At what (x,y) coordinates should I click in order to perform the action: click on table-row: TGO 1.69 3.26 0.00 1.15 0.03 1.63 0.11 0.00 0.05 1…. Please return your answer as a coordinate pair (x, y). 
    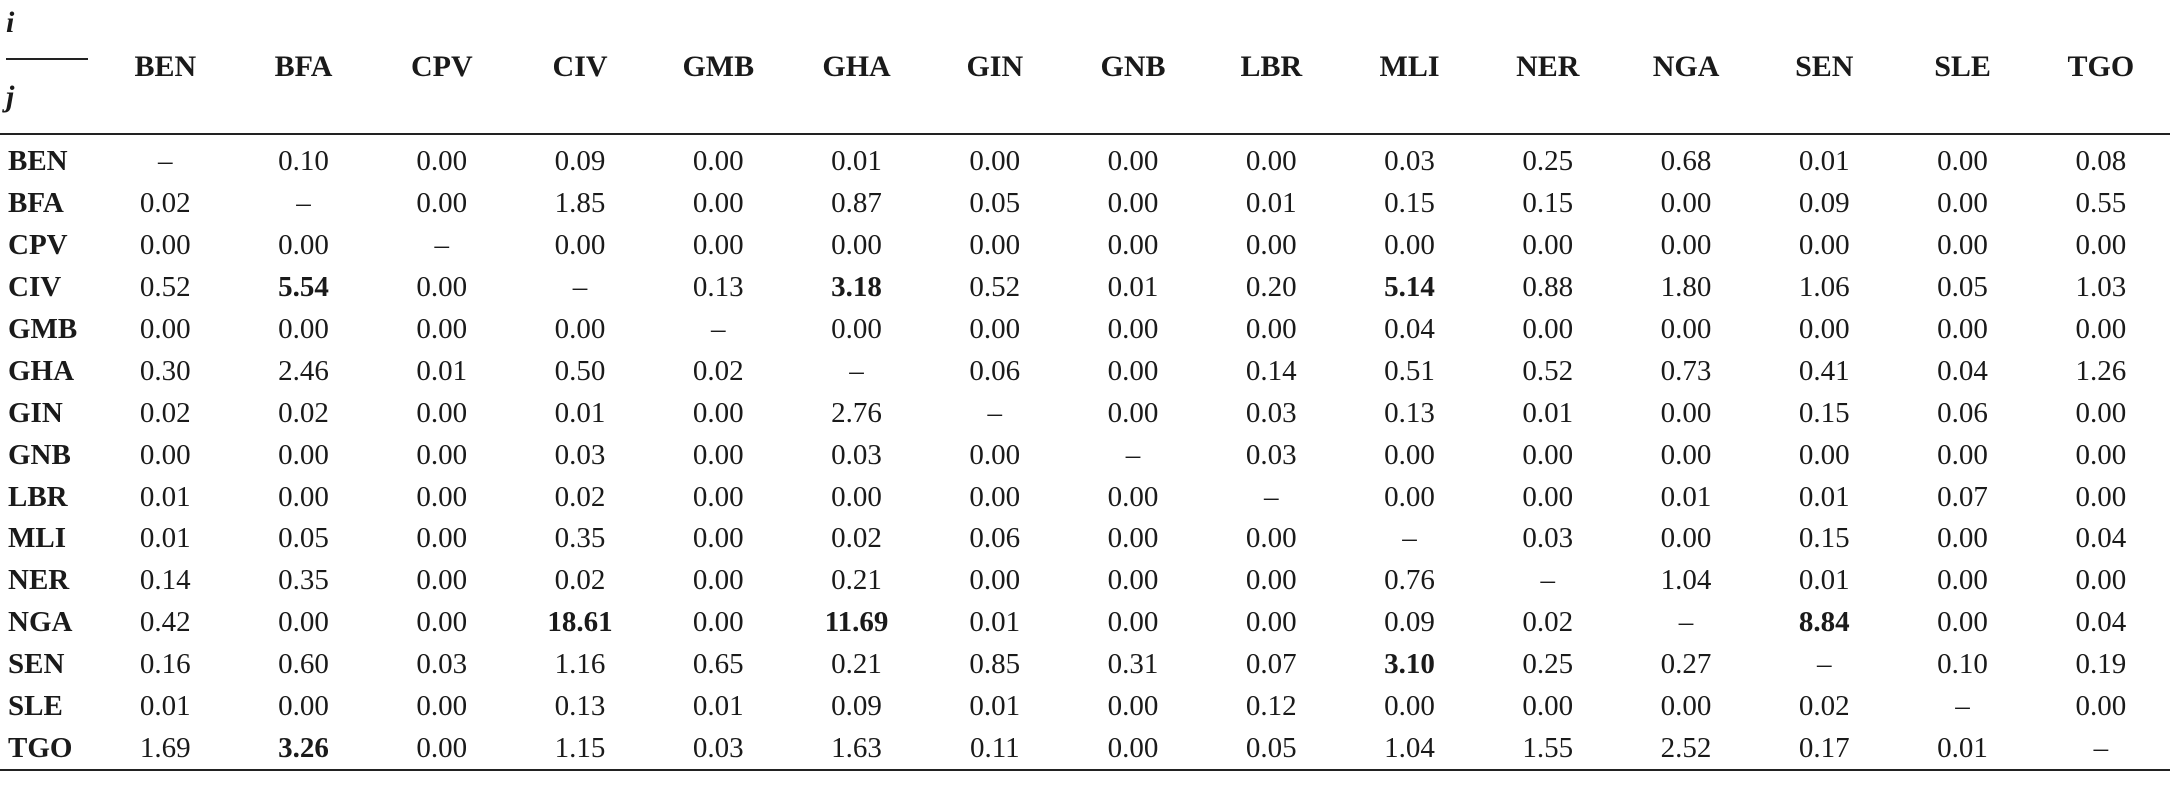
    Looking at the image, I should click on (1085, 749).